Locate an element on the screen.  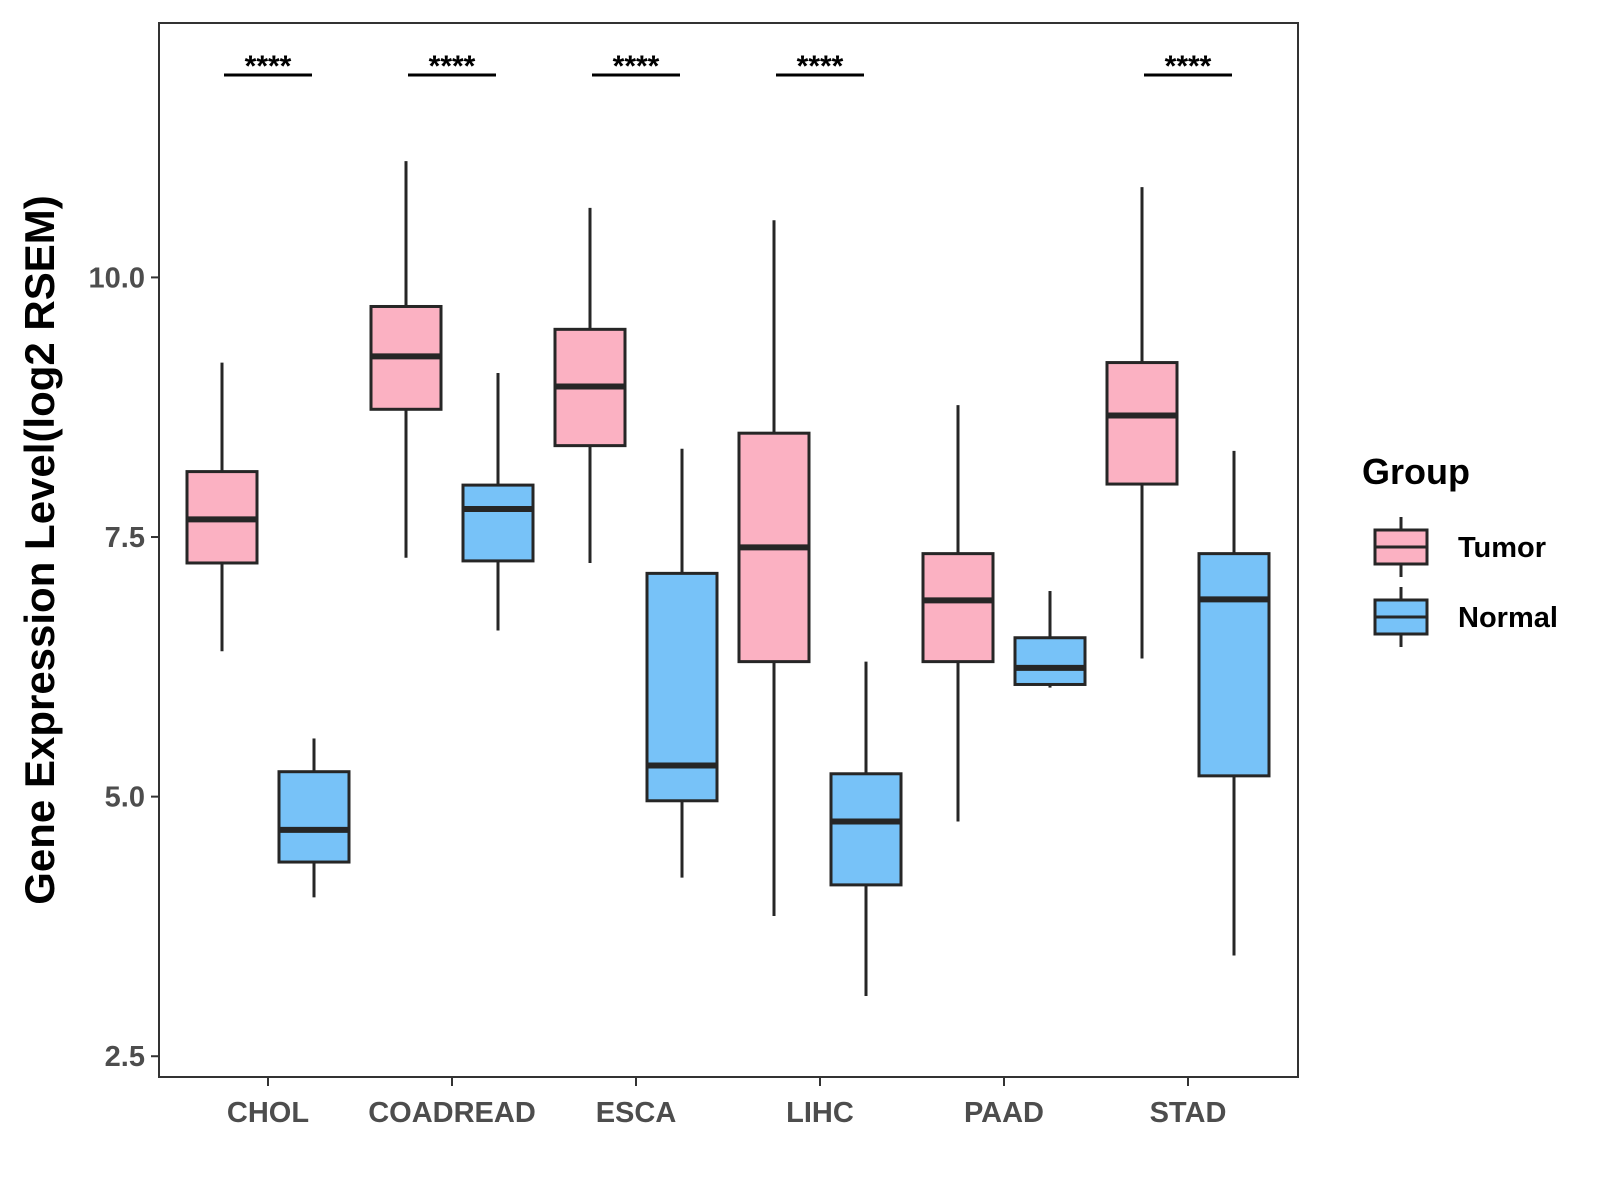
legend-title: Group is located at coordinates (1416, 471).